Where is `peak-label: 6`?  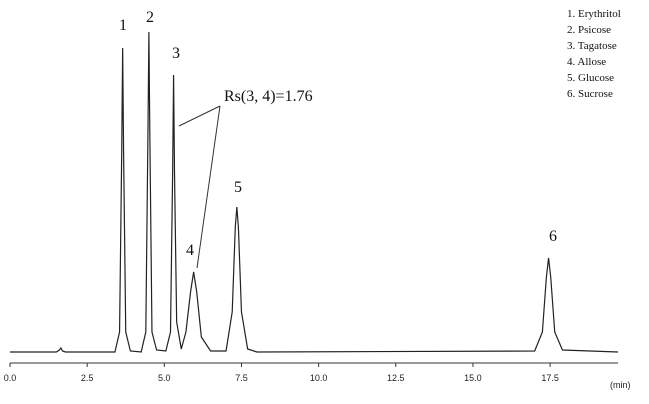
peak-label: 6 is located at coordinates (553, 236).